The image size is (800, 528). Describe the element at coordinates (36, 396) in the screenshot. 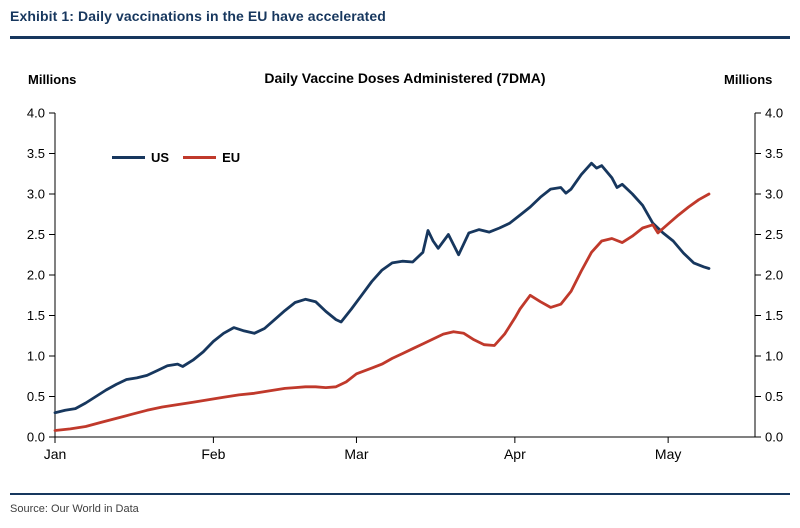

I see `y-tick-label-left: 0.5` at that location.